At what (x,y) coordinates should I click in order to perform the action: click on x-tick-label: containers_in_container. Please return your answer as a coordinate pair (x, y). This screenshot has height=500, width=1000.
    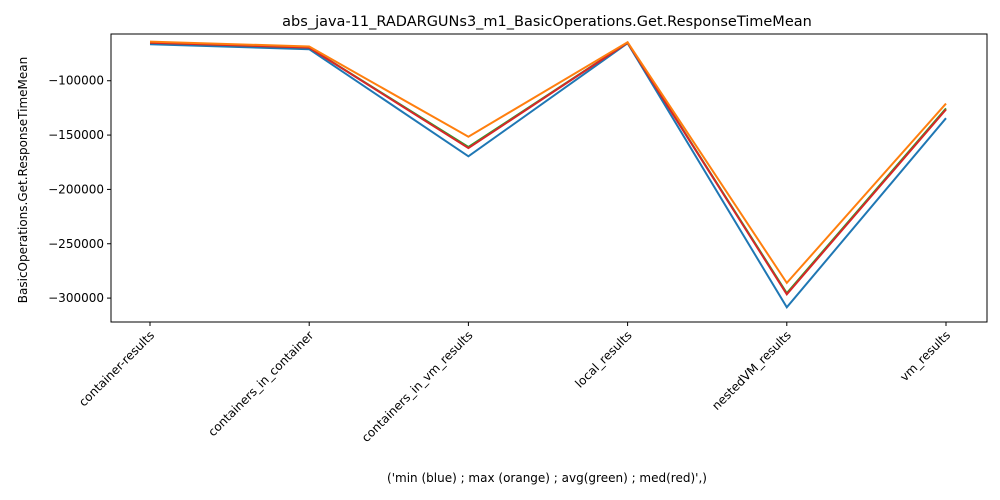
    Looking at the image, I should click on (260, 383).